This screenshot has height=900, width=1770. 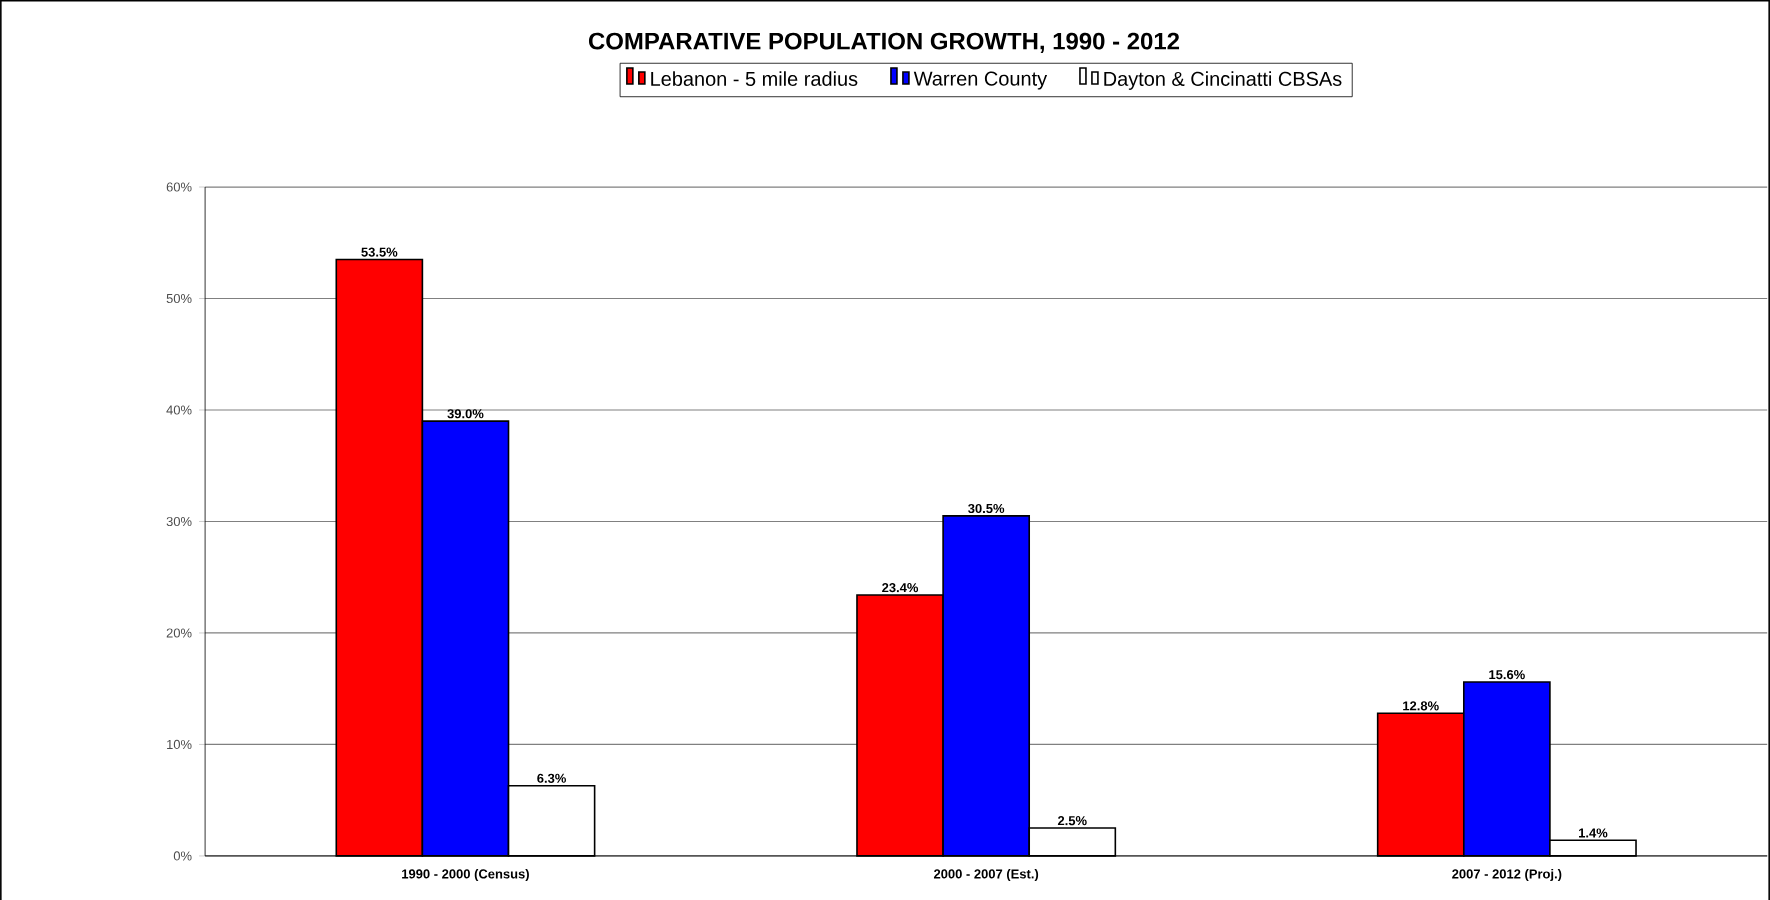 What do you see at coordinates (754, 78) in the screenshot?
I see `legend-label: Lebanon - 5 mile radius` at bounding box center [754, 78].